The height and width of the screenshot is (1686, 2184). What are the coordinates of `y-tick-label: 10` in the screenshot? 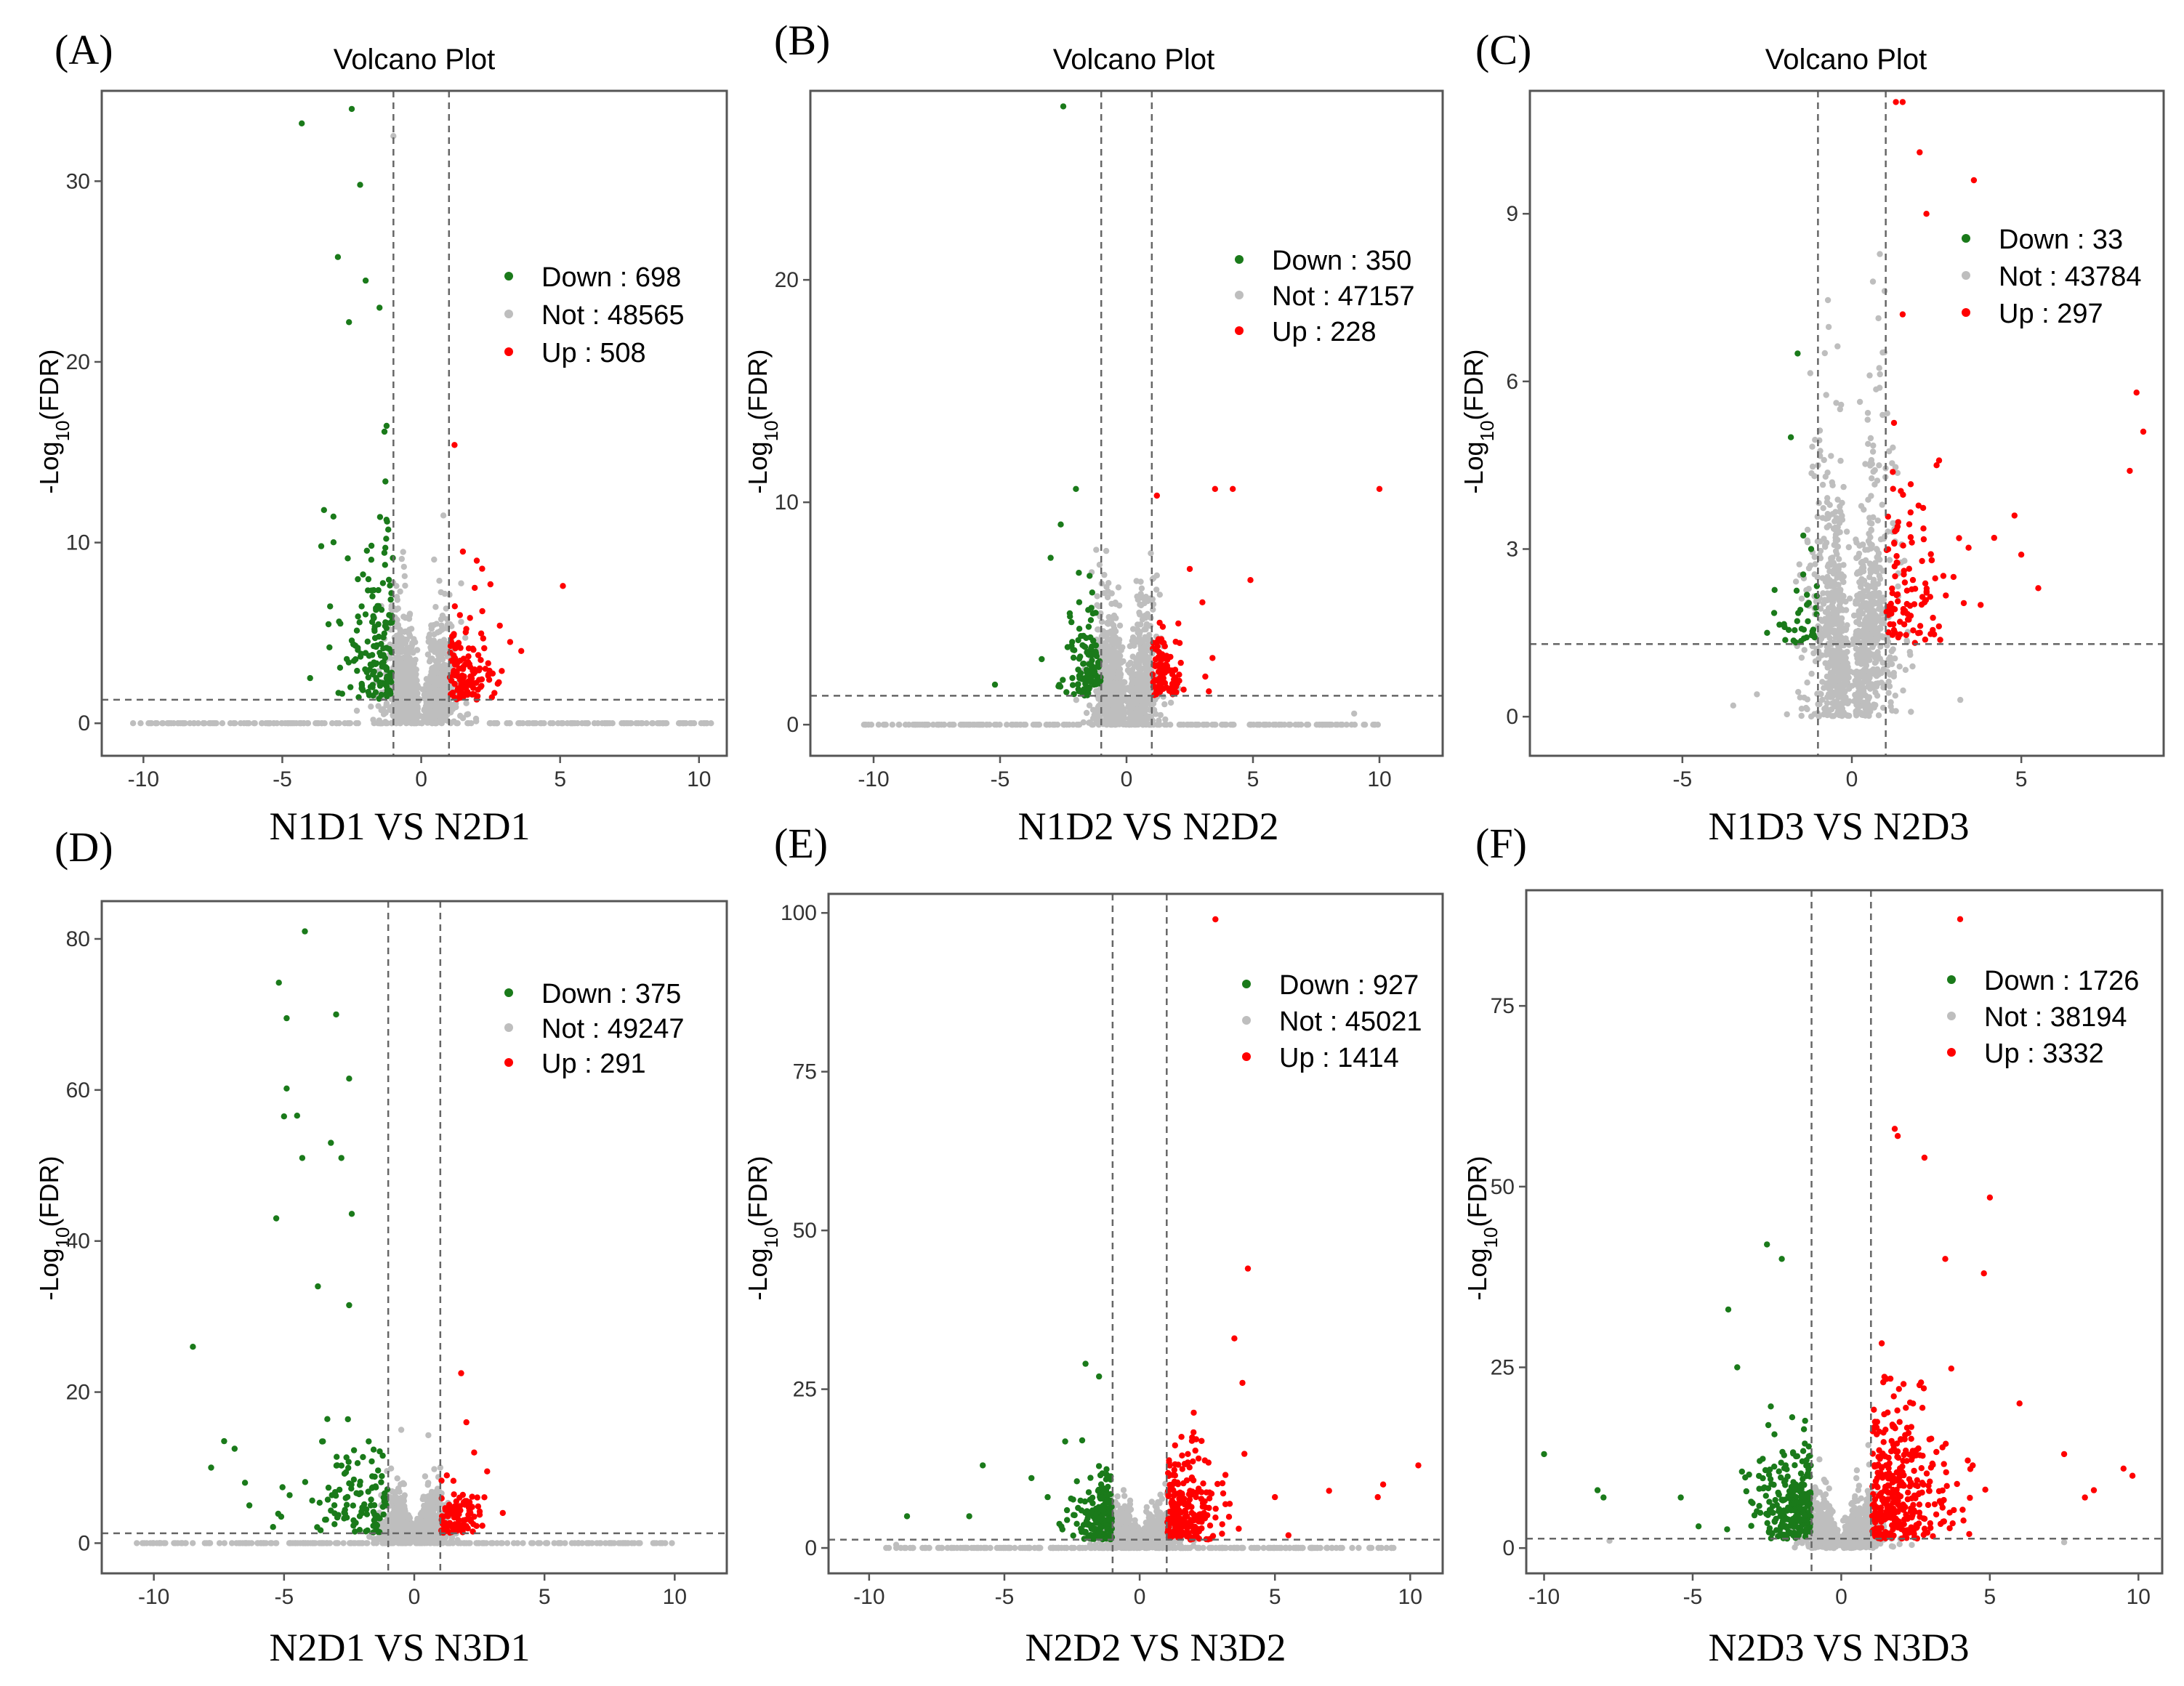 It's located at (787, 503).